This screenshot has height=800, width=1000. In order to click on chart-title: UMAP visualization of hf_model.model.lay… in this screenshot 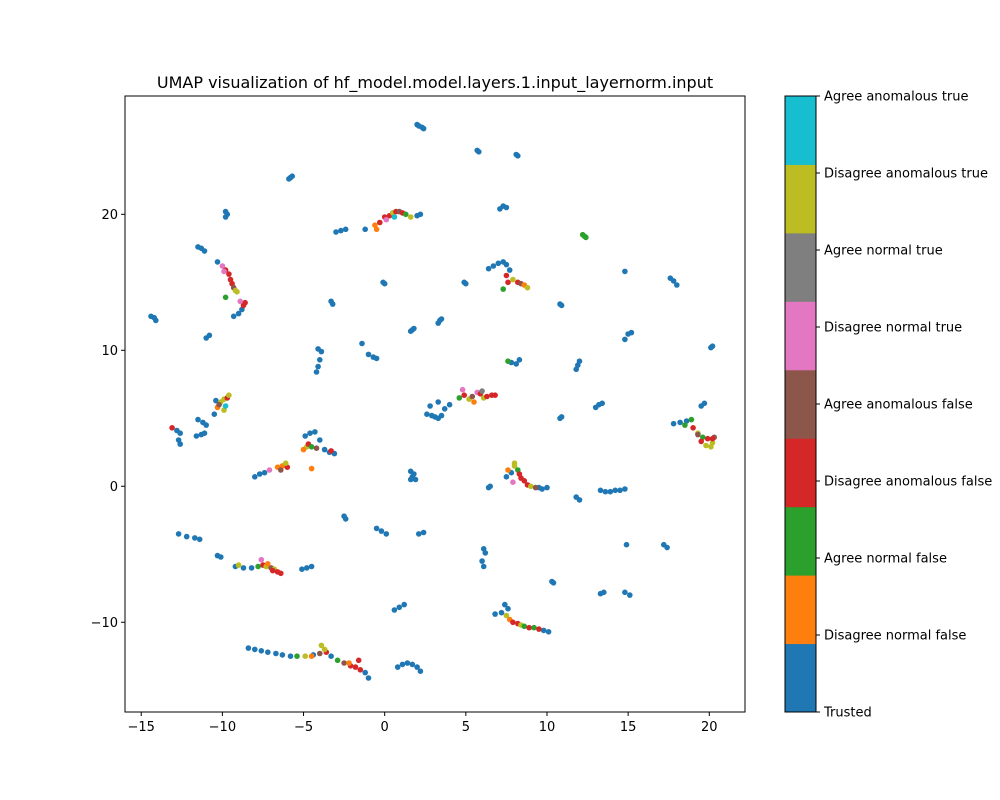, I will do `click(435, 83)`.